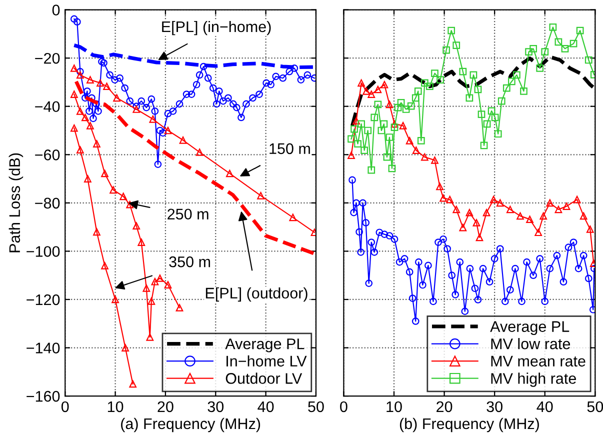 The height and width of the screenshot is (445, 603). I want to click on legend-label: MV low rate, so click(530, 344).